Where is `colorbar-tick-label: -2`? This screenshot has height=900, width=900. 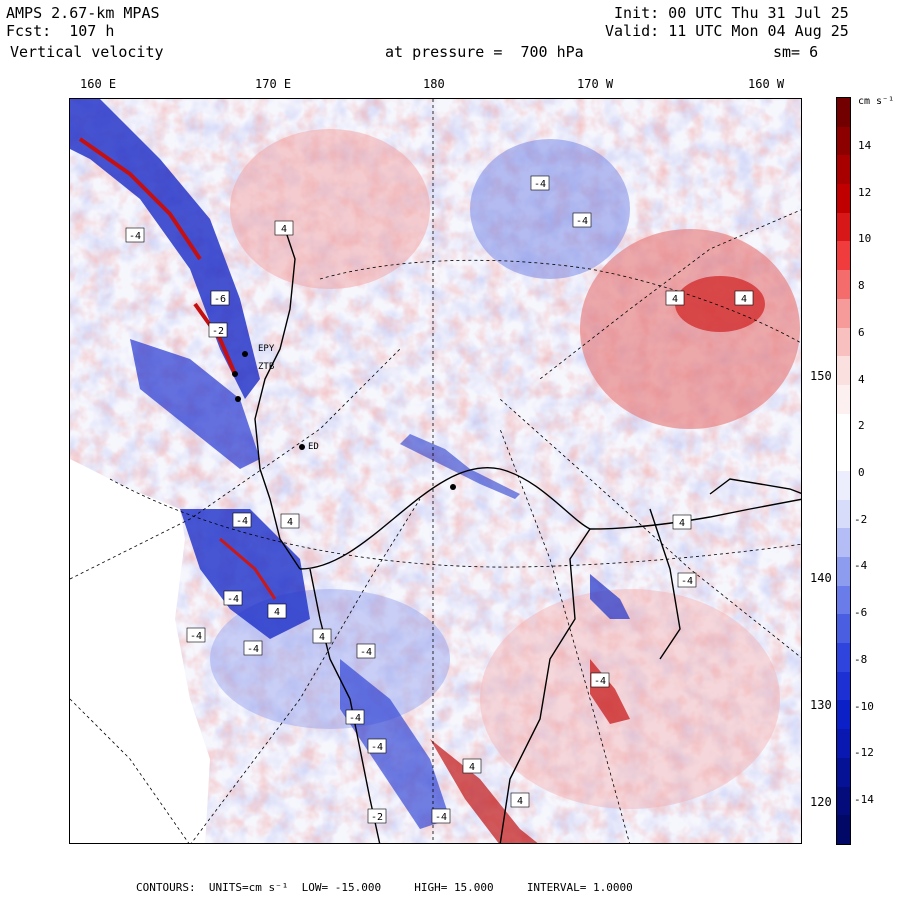
colorbar-tick-label: -2 is located at coordinates (861, 519).